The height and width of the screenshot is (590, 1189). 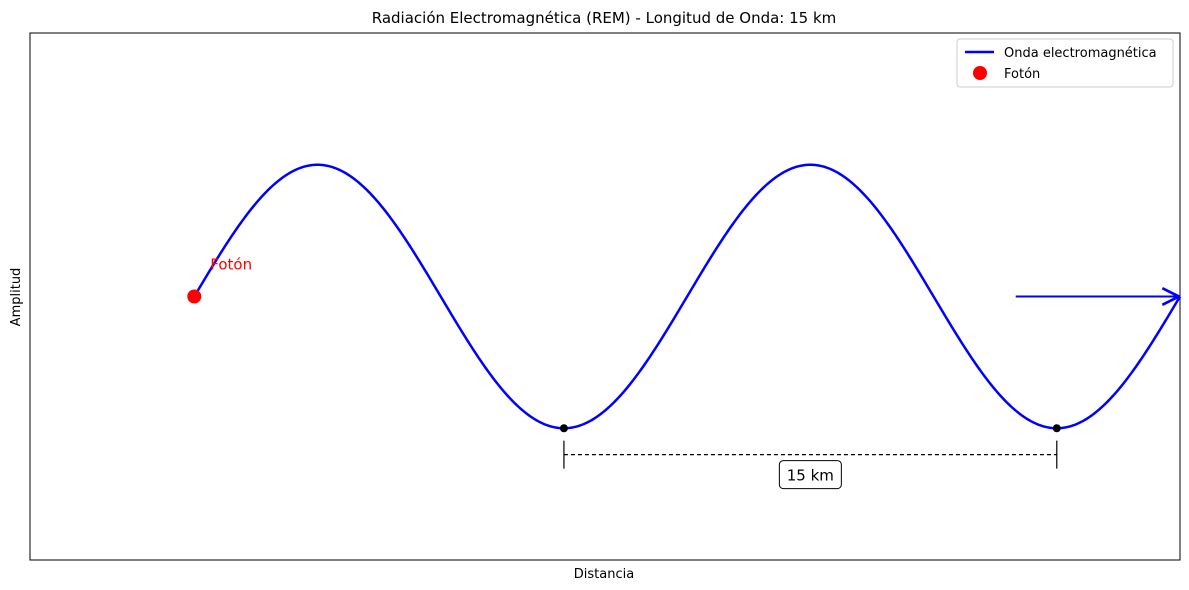 What do you see at coordinates (1080, 53) in the screenshot?
I see `legend-wave-label: Onda electromagnética` at bounding box center [1080, 53].